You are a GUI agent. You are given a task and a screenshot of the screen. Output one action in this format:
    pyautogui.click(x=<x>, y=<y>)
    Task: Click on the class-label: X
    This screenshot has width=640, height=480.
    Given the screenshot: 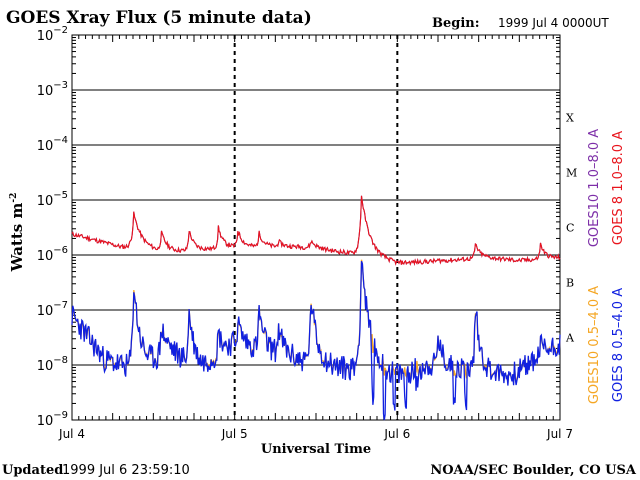 What is the action you would take?
    pyautogui.click(x=570, y=118)
    